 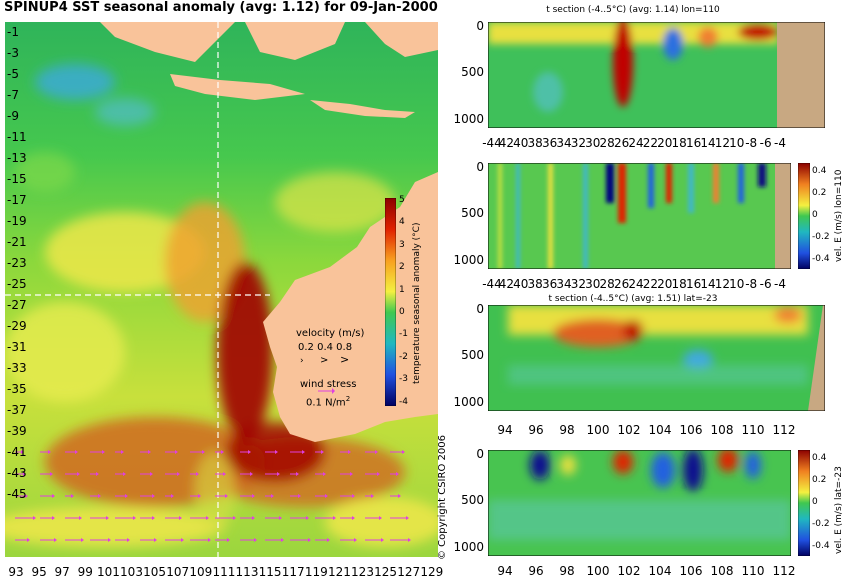 I want to click on panel3-y-tick: 500, so click(x=472, y=355).